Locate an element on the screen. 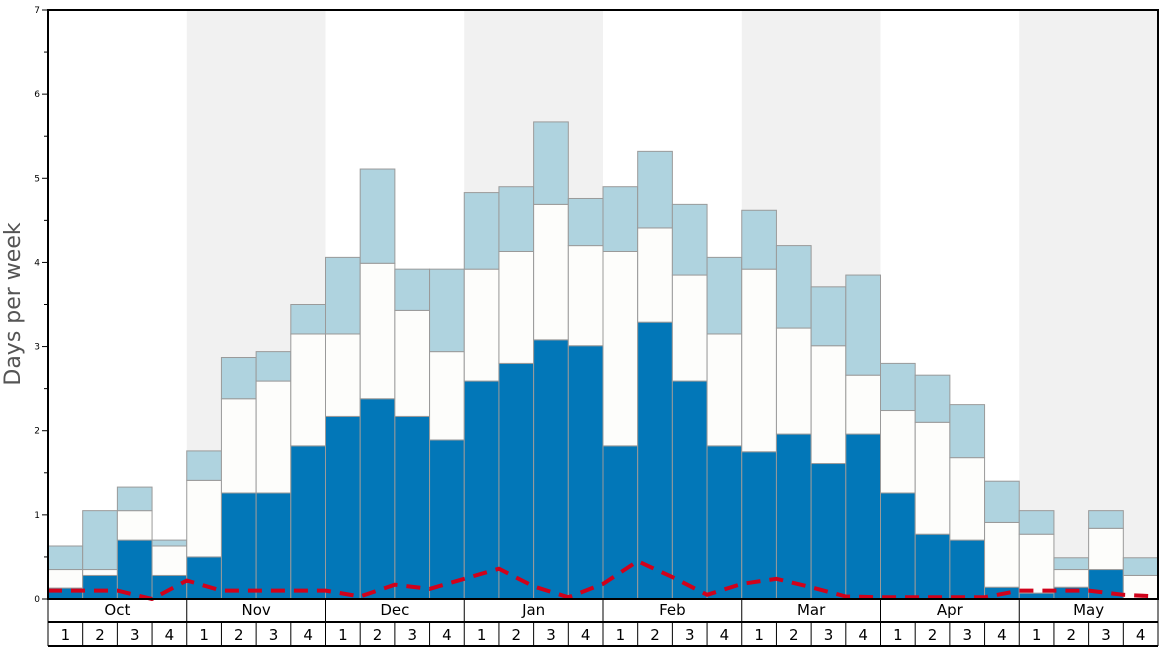  y-axis: 0 1 2 3 4 5 6 7 is located at coordinates (41, 305).